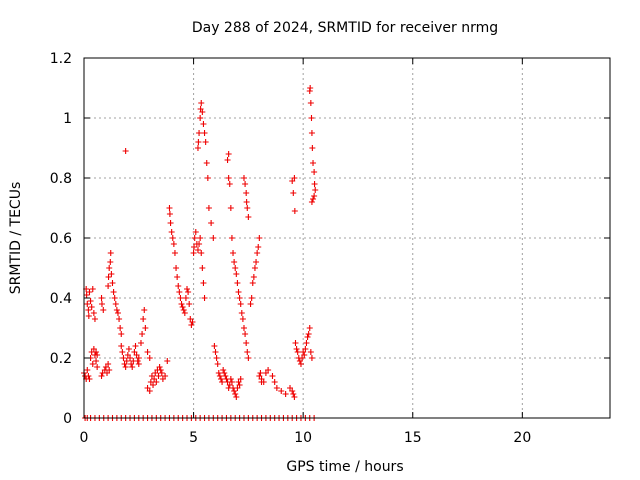  What do you see at coordinates (344, 467) in the screenshot?
I see `x-axis-label: GPS time / hours` at bounding box center [344, 467].